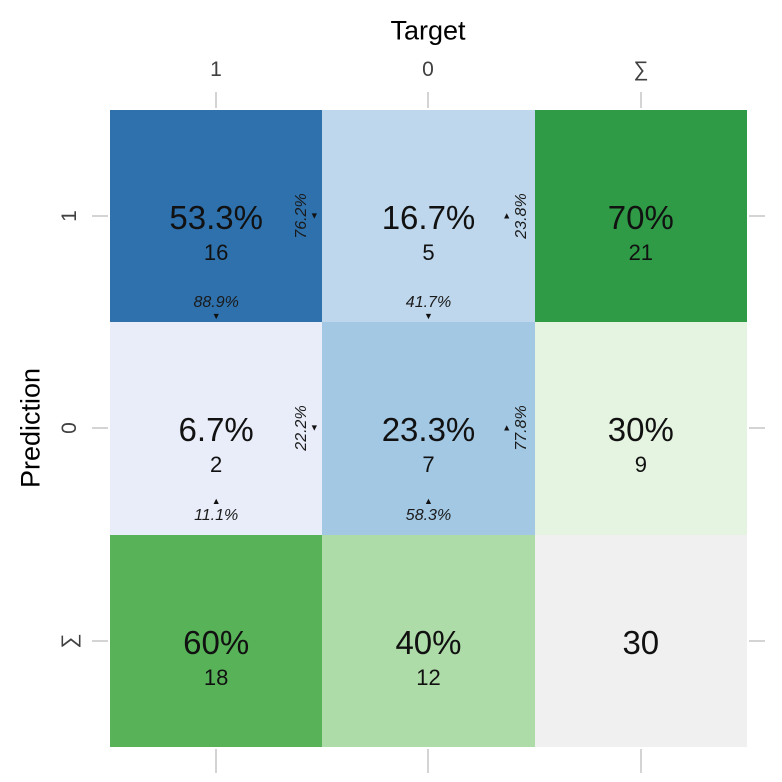  Describe the element at coordinates (216, 303) in the screenshot. I see `column-percent: 88.9%` at that location.